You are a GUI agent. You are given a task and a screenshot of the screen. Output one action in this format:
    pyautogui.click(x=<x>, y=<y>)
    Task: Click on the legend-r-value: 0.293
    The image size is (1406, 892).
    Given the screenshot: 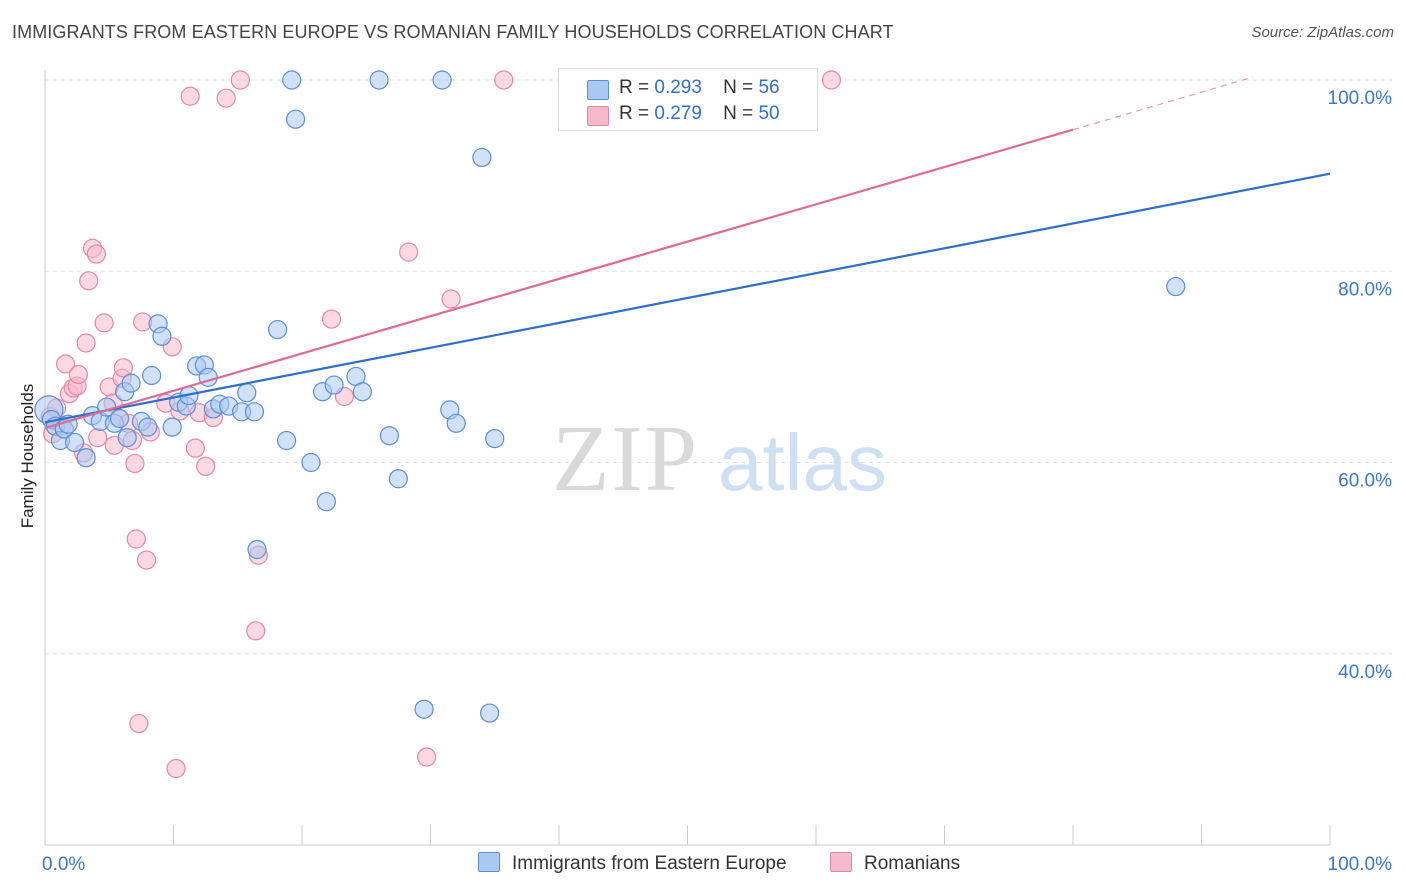 What is the action you would take?
    pyautogui.click(x=678, y=87)
    